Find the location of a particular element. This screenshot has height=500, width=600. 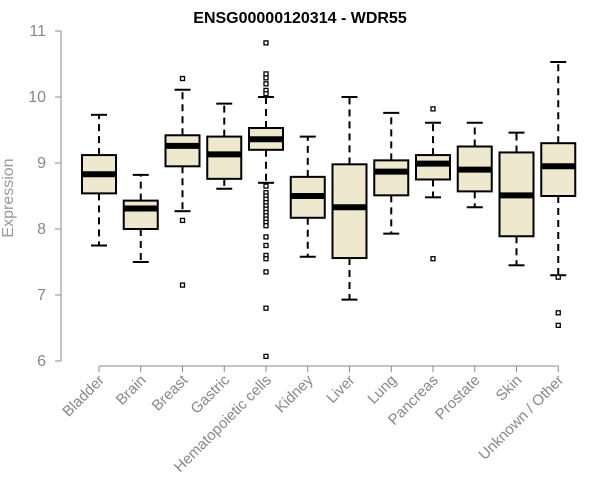

x-tick-label: Brain is located at coordinates (131, 390).